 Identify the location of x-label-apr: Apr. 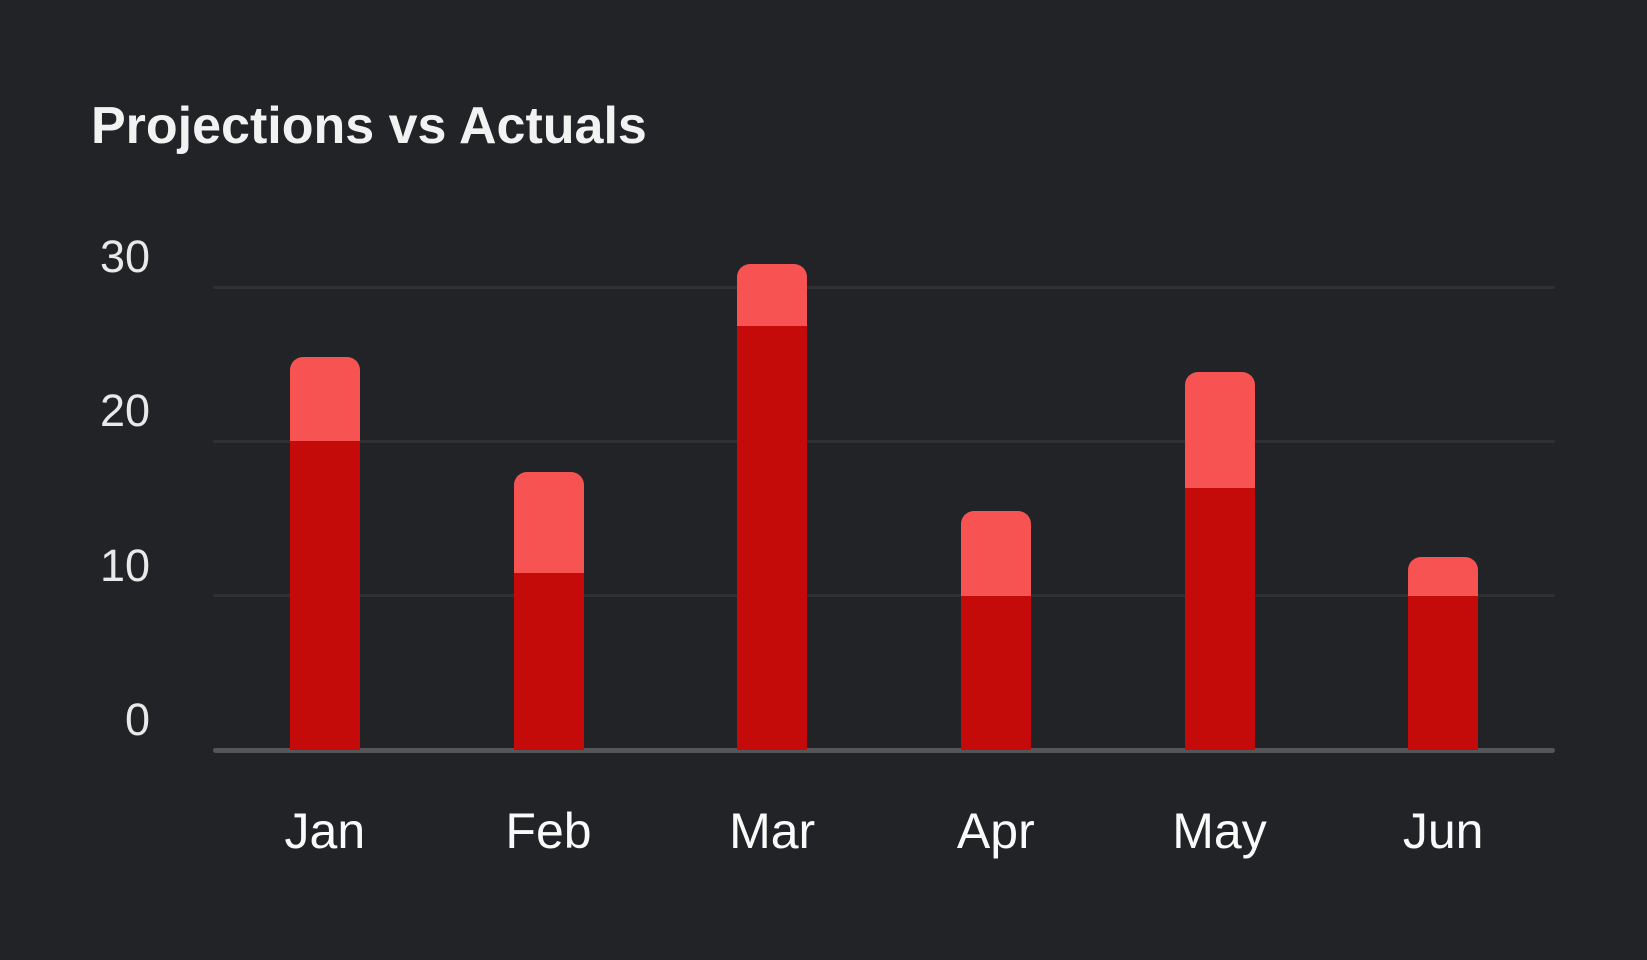
(995, 831).